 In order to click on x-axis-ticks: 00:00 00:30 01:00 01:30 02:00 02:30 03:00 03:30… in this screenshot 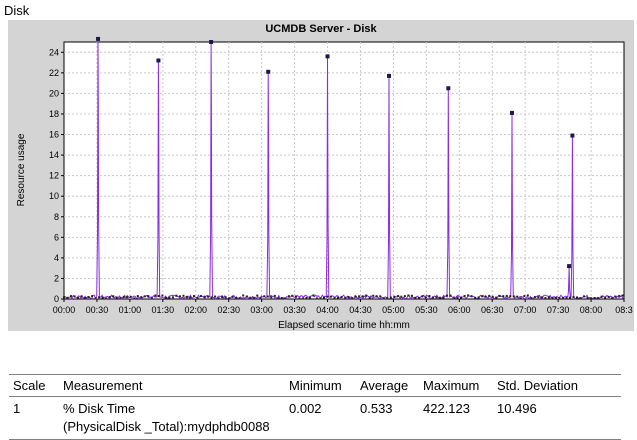, I will do `click(343, 307)`.